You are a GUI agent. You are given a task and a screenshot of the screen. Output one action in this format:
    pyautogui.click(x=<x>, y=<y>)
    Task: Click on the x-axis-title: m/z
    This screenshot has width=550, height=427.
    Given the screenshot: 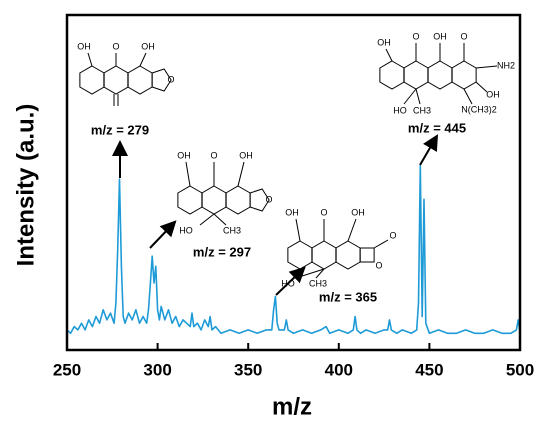 What is the action you would take?
    pyautogui.click(x=292, y=406)
    